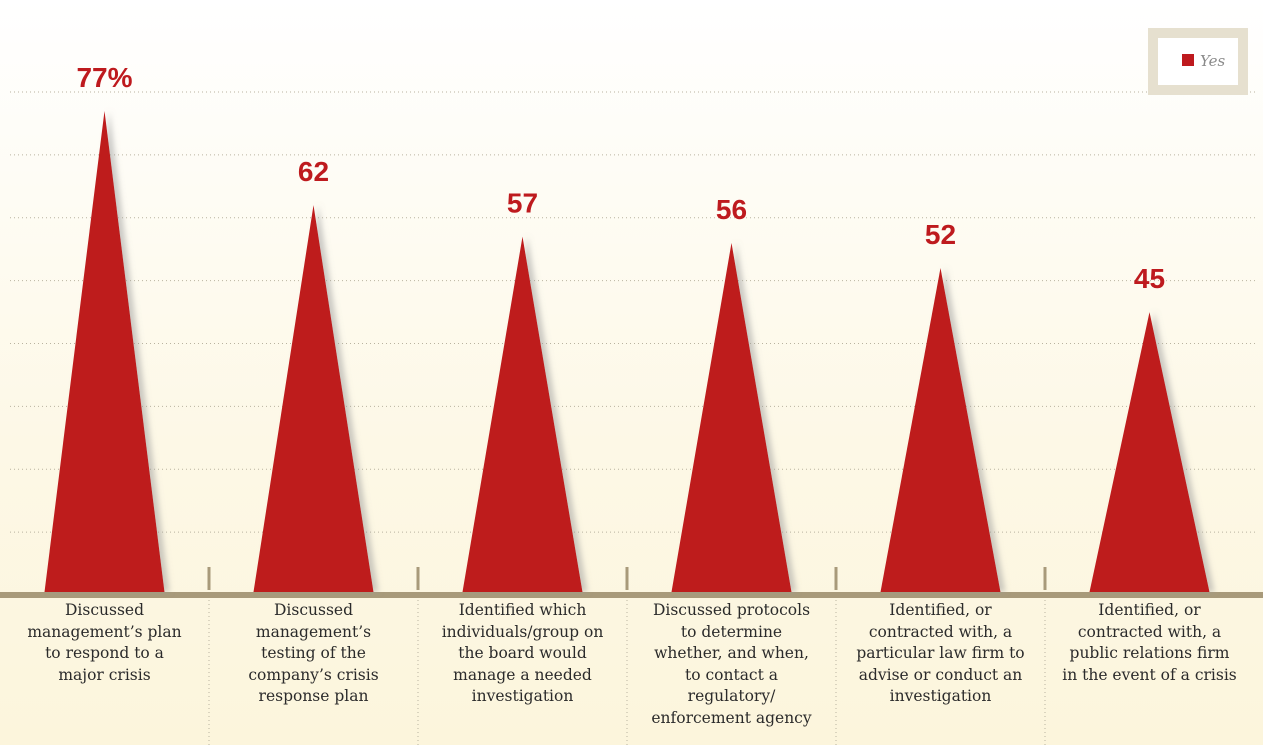 This screenshot has height=745, width=1263. What do you see at coordinates (631, 595) in the screenshot?
I see `baseline` at bounding box center [631, 595].